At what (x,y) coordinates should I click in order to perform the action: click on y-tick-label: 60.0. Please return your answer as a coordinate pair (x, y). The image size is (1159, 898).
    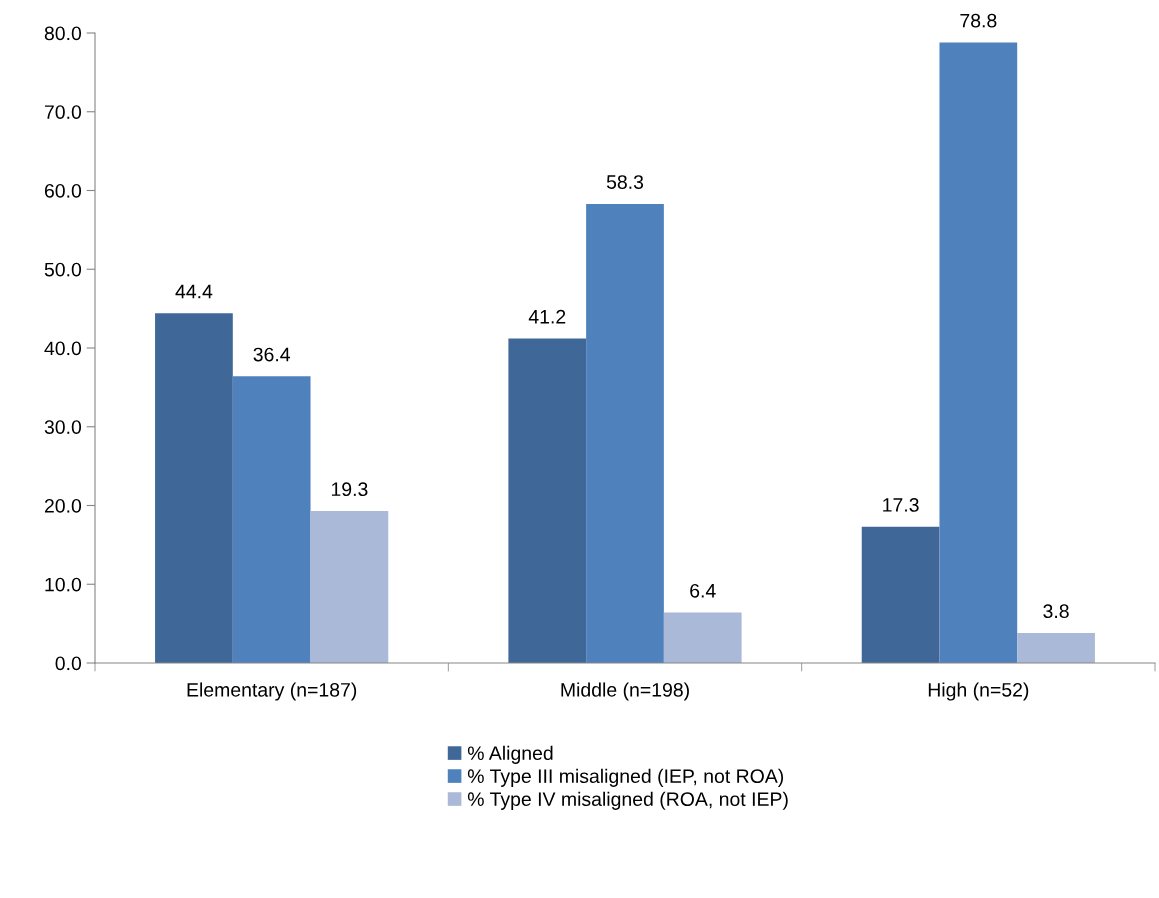
    Looking at the image, I should click on (63, 190).